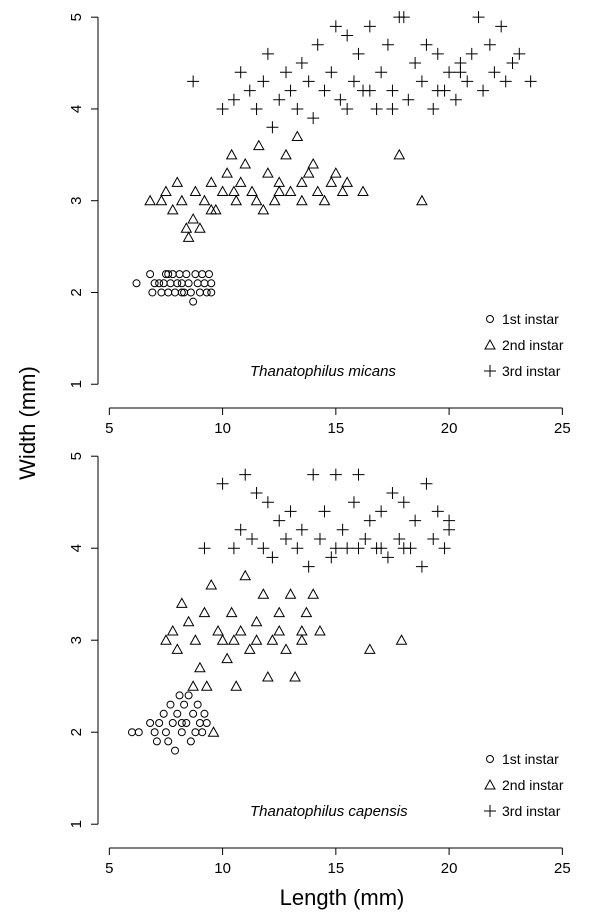 This screenshot has width=592, height=917. I want to click on x-tick-label: 20, so click(449, 868).